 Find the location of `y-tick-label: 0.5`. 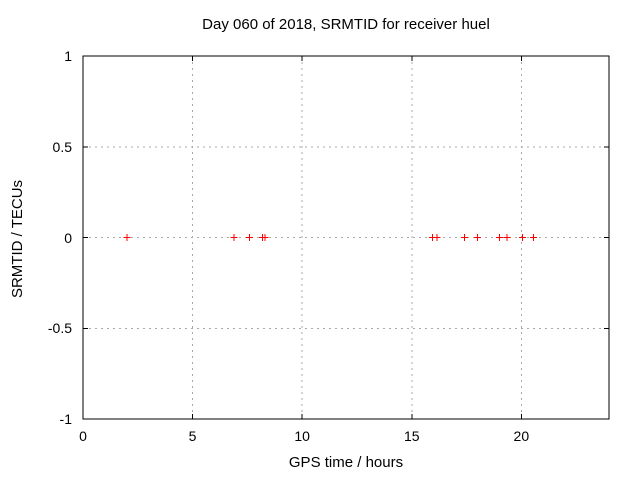

y-tick-label: 0.5 is located at coordinates (62, 146).